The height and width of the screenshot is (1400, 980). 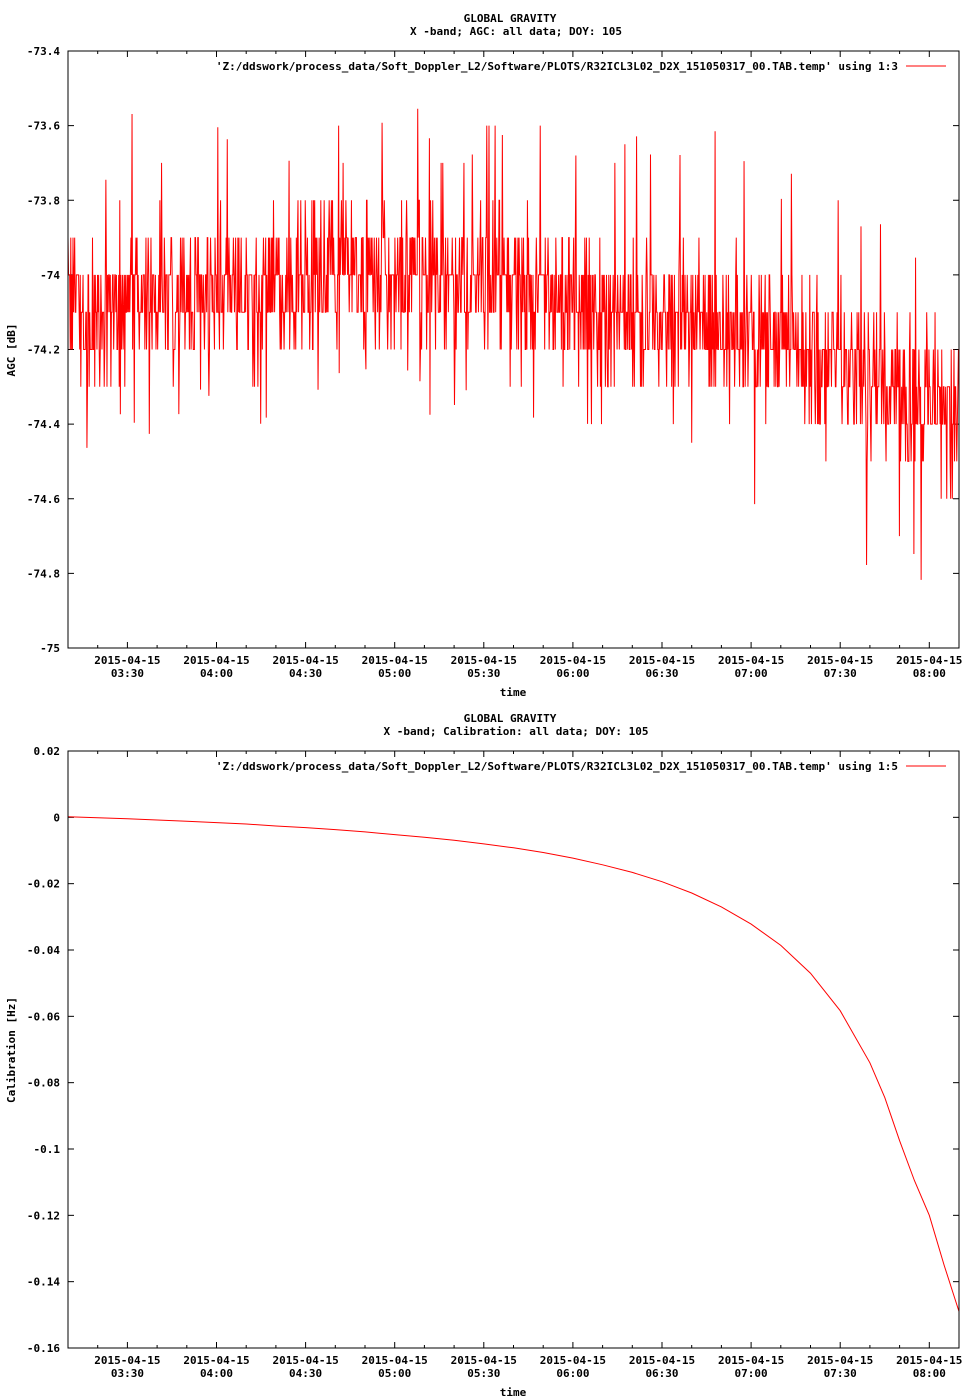 I want to click on calibration-chart-subtitle: X -band; Calibration: all data; DOY: 105, so click(x=516, y=731).